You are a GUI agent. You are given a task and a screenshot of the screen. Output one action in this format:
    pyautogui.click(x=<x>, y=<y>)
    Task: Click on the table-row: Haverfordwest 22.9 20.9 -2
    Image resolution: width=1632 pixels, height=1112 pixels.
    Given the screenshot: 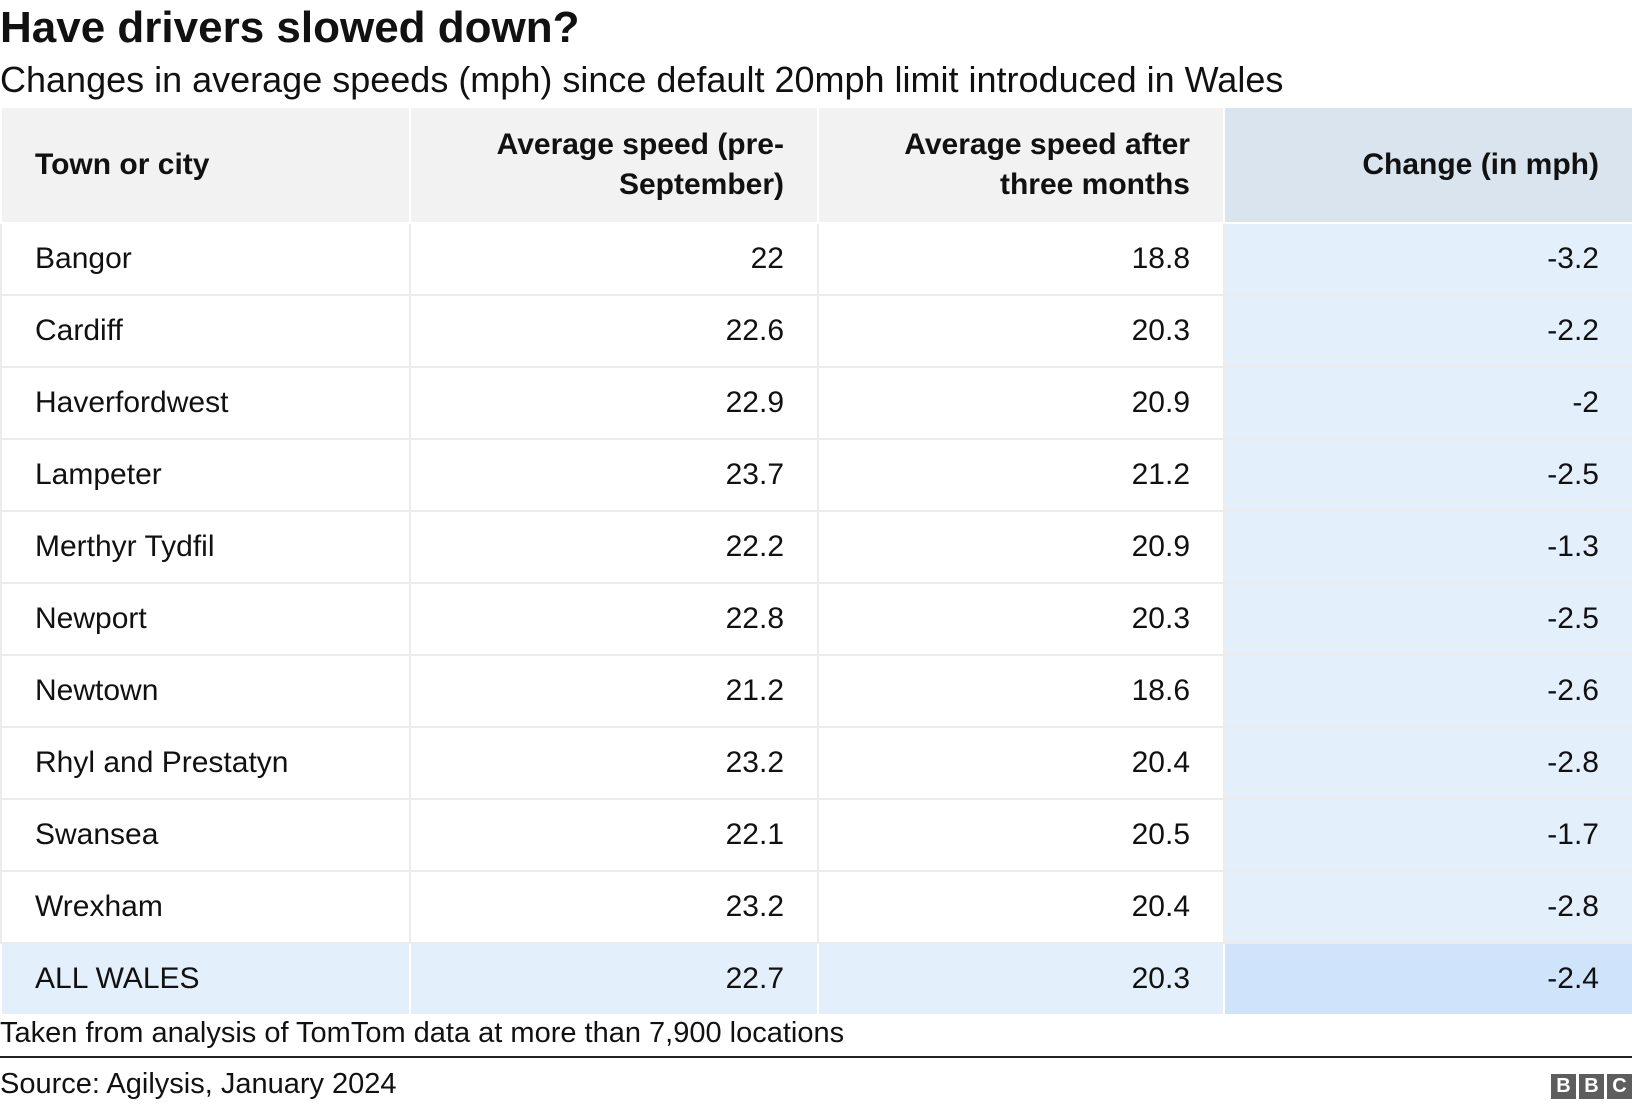 What is the action you would take?
    pyautogui.click(x=816, y=403)
    